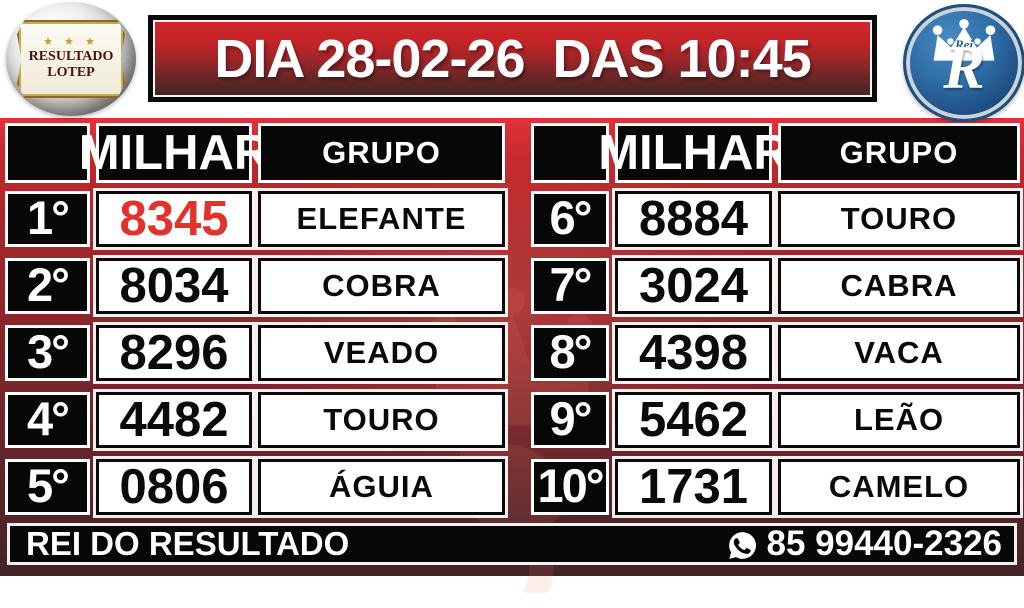 Image resolution: width=1024 pixels, height=608 pixels. Describe the element at coordinates (693, 353) in the screenshot. I see `milhar-cell: 4398` at that location.